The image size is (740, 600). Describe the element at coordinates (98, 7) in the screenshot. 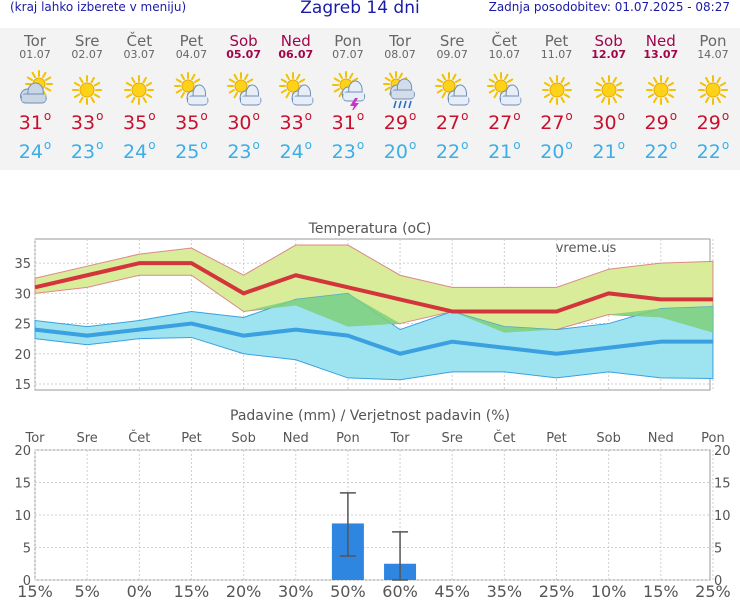

I see `location-menu-hint: (kraj lahko izberete v meniju)` at that location.